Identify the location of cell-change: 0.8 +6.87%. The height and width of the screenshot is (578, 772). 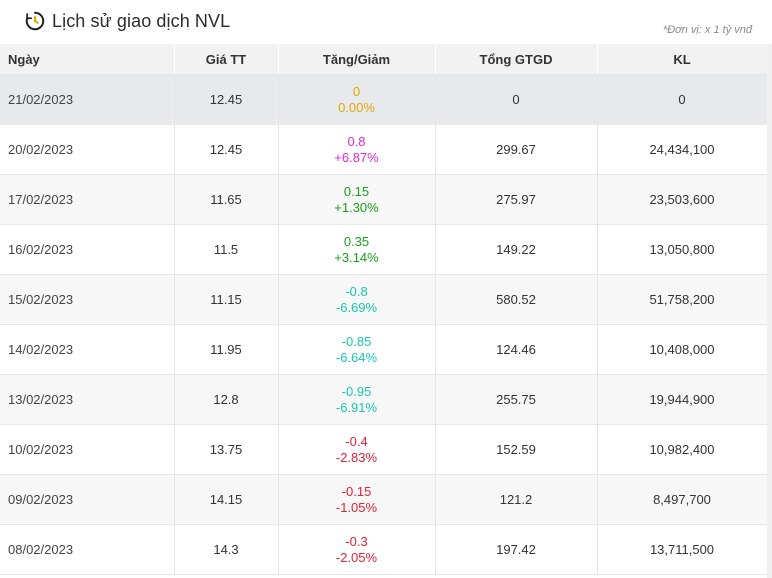
(357, 149).